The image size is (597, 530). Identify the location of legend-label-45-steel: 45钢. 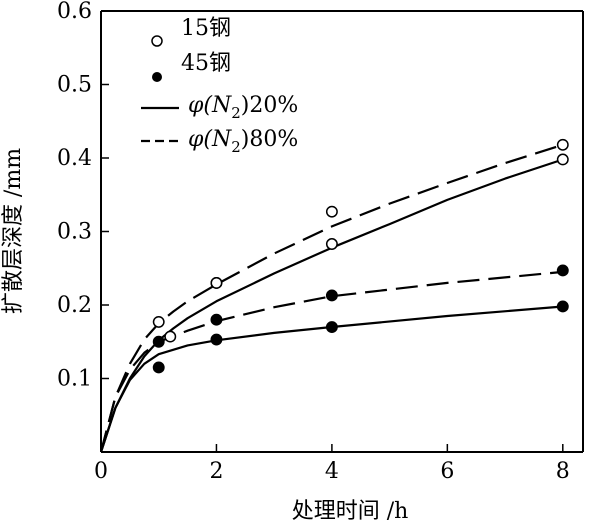
(206, 63).